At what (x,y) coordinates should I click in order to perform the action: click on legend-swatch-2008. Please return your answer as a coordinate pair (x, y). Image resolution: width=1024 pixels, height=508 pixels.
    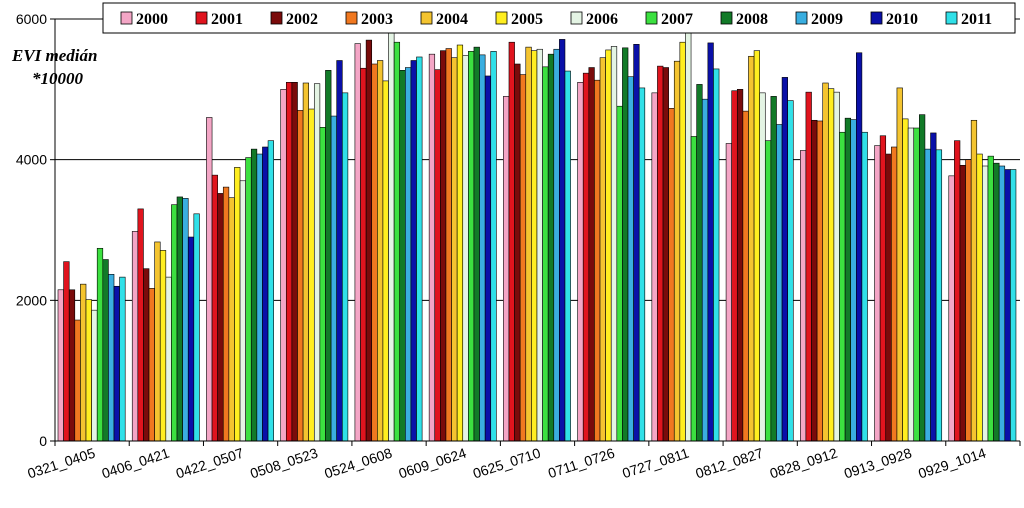
    Looking at the image, I should click on (726, 18).